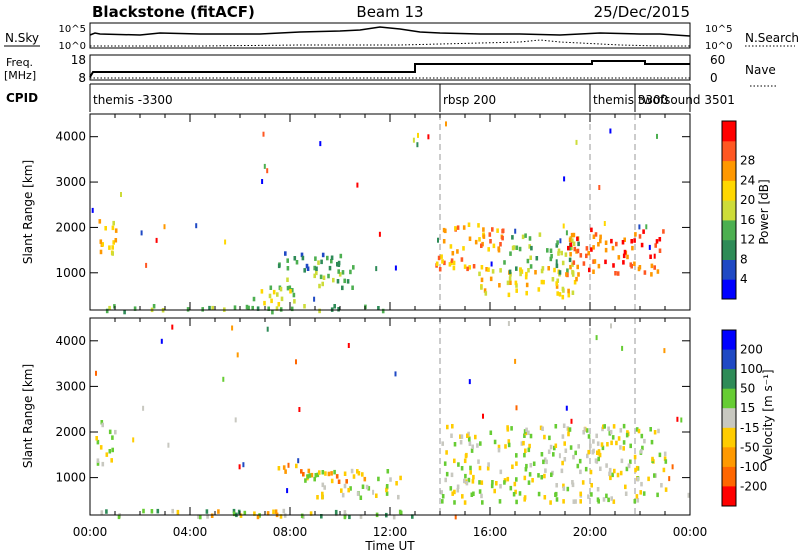 This screenshot has height=554, width=800. Describe the element at coordinates (744, 259) in the screenshot. I see `power-colorbar-tick: 8` at that location.